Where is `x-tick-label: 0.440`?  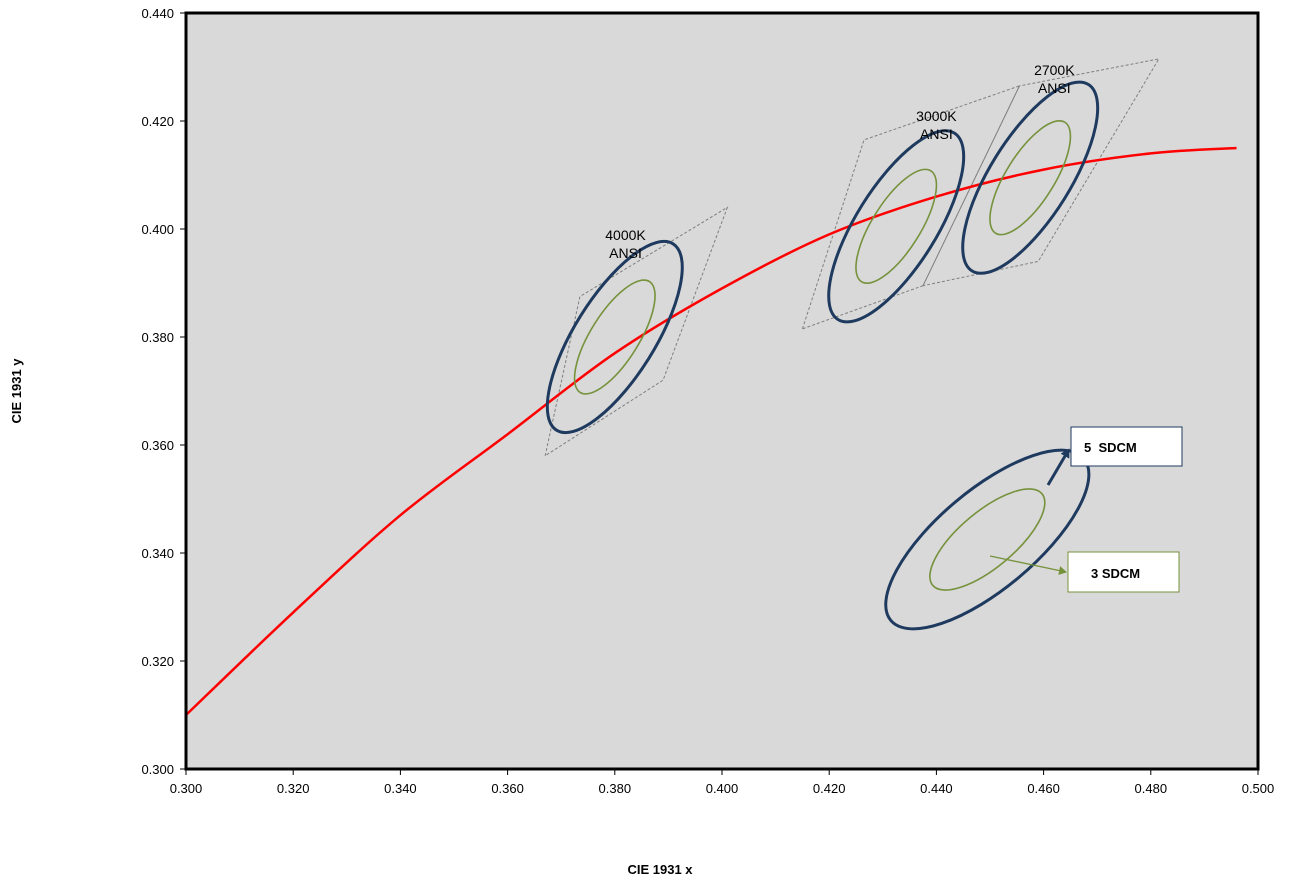
x-tick-label: 0.440 is located at coordinates (936, 788).